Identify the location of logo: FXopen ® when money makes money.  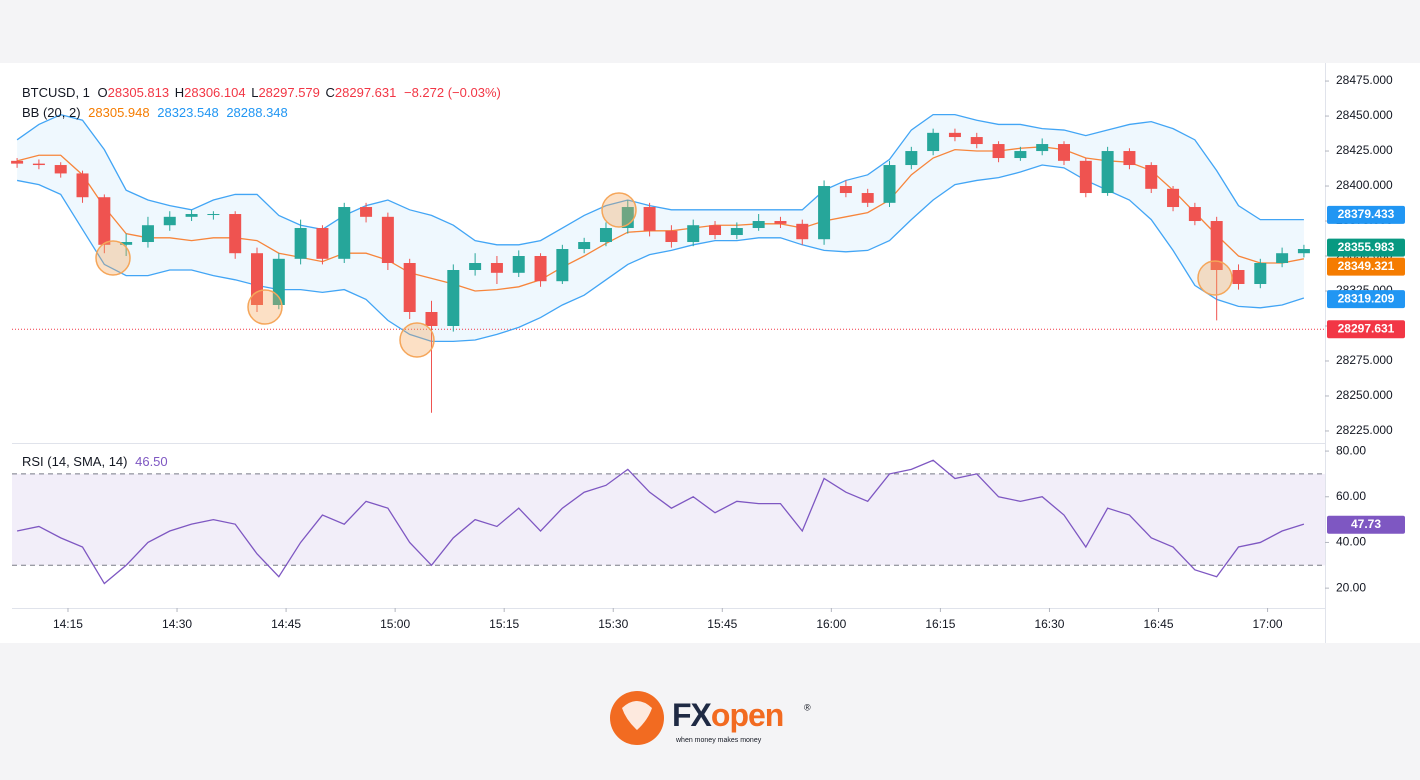
(710, 718).